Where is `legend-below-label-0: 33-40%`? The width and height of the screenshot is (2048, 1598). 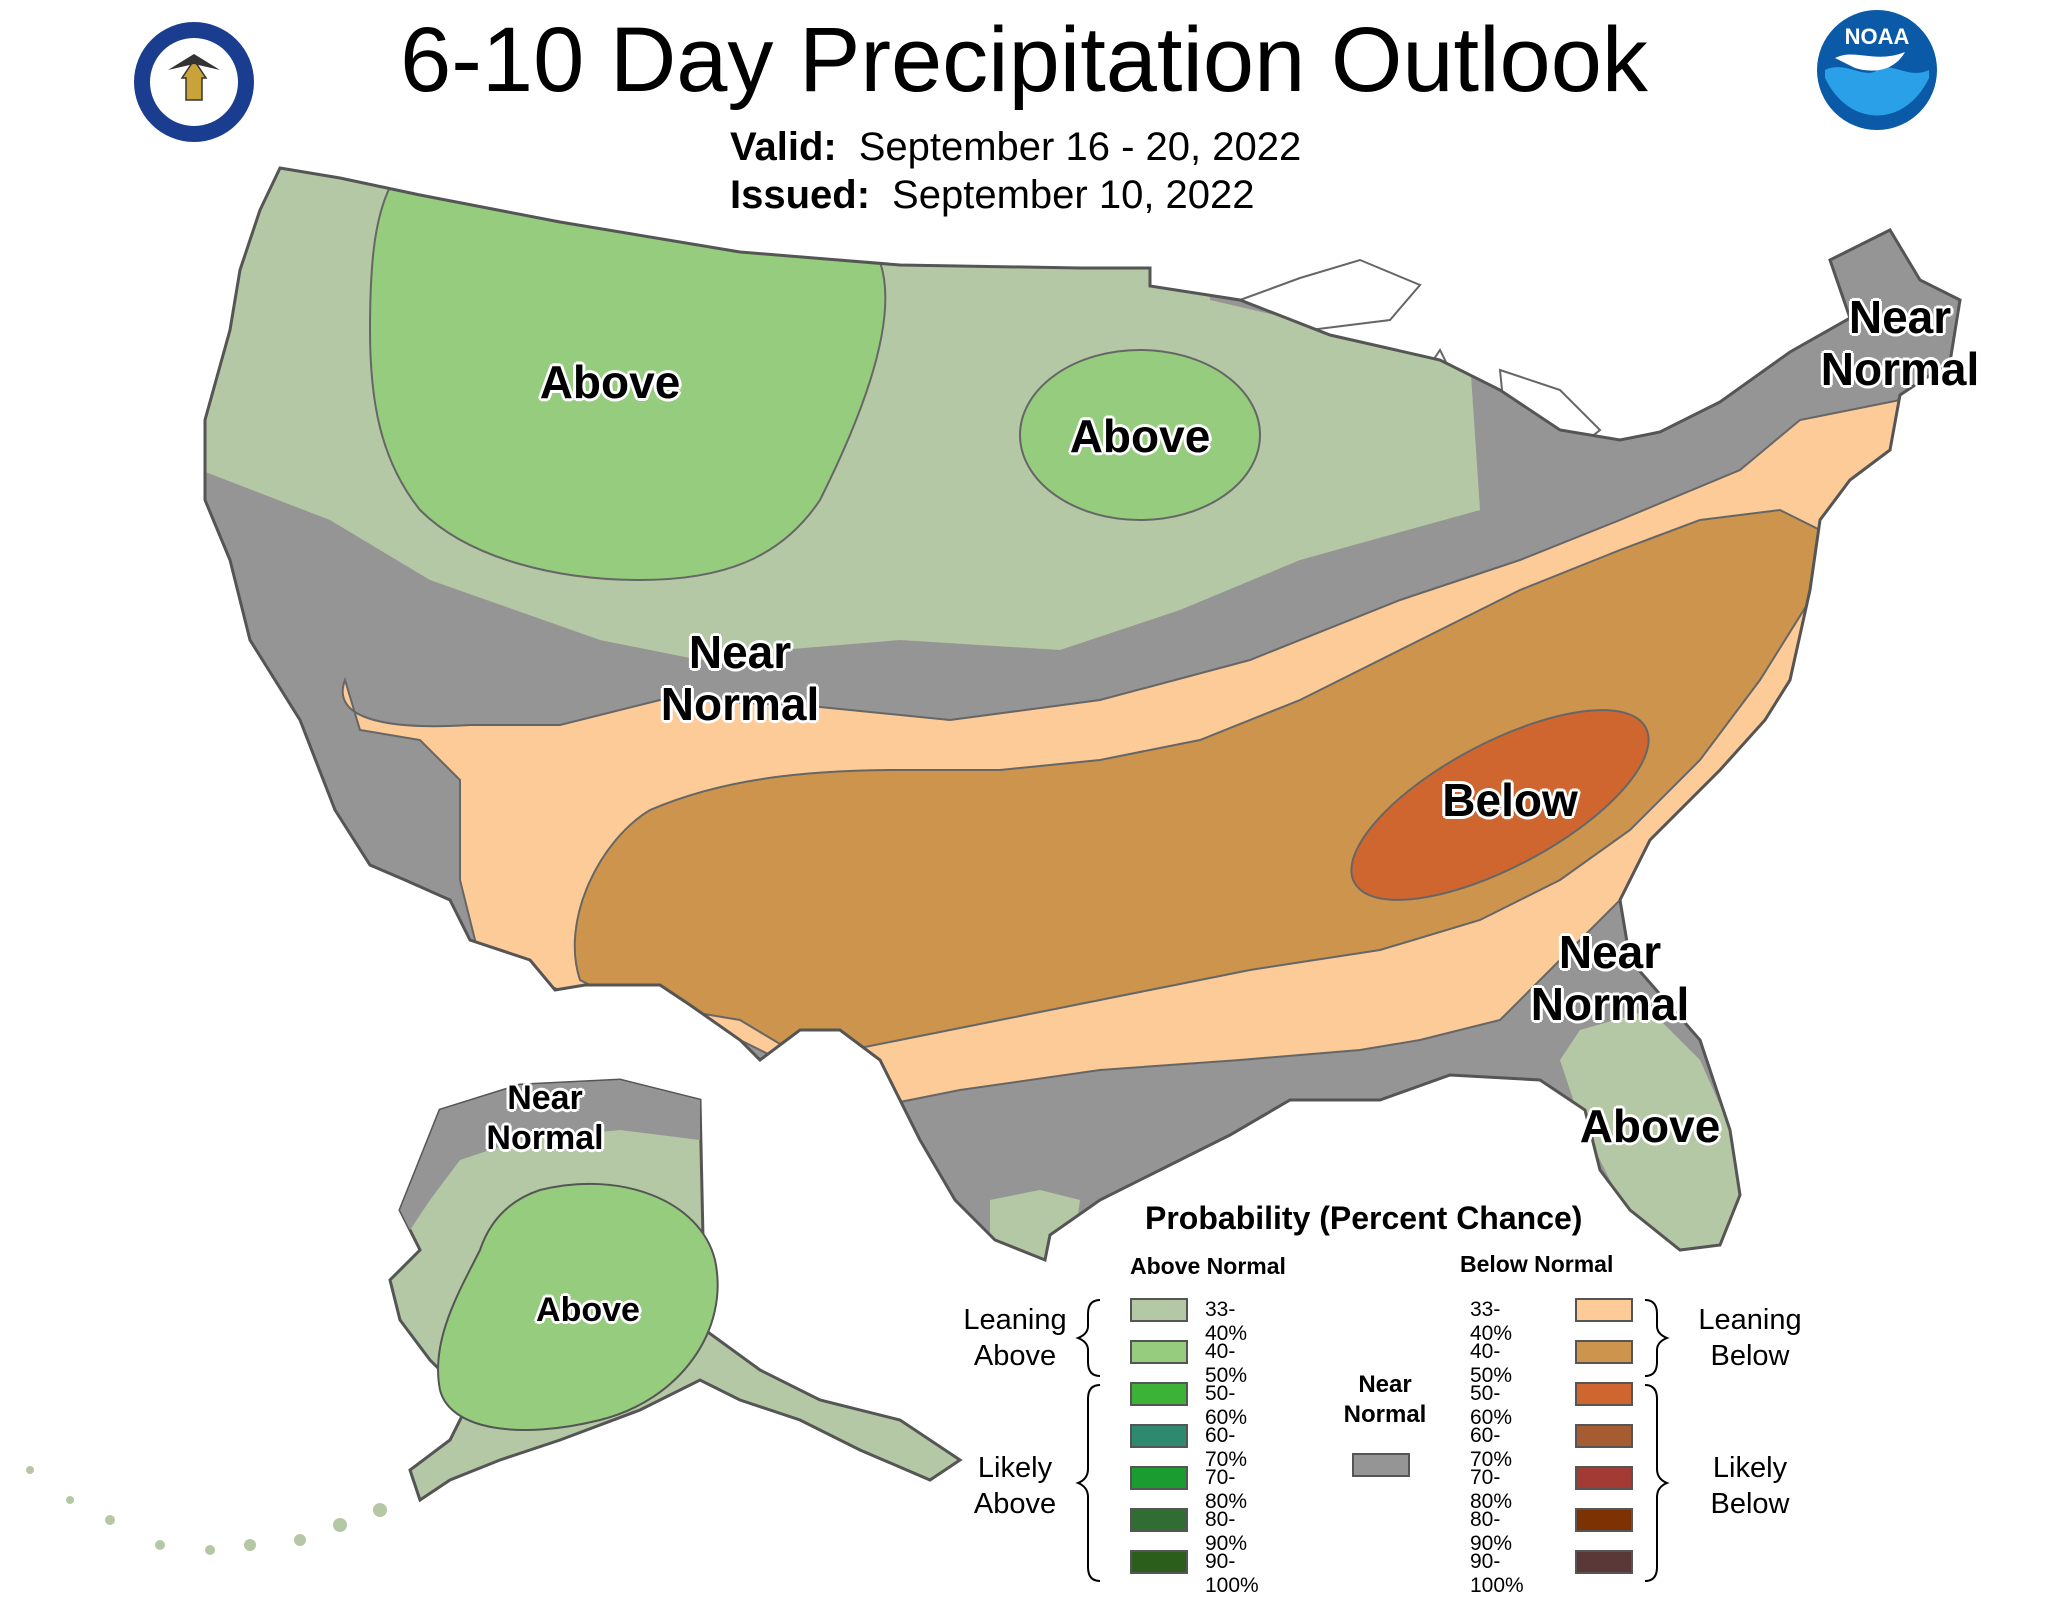 legend-below-label-0: 33-40% is located at coordinates (1491, 1321).